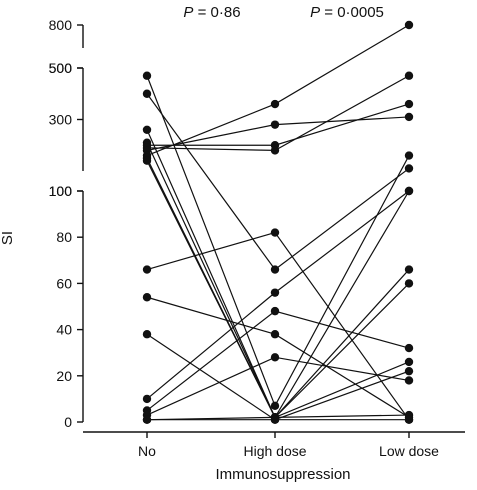 The height and width of the screenshot is (490, 477). What do you see at coordinates (64, 376) in the screenshot?
I see `y-tick-label: 20` at bounding box center [64, 376].